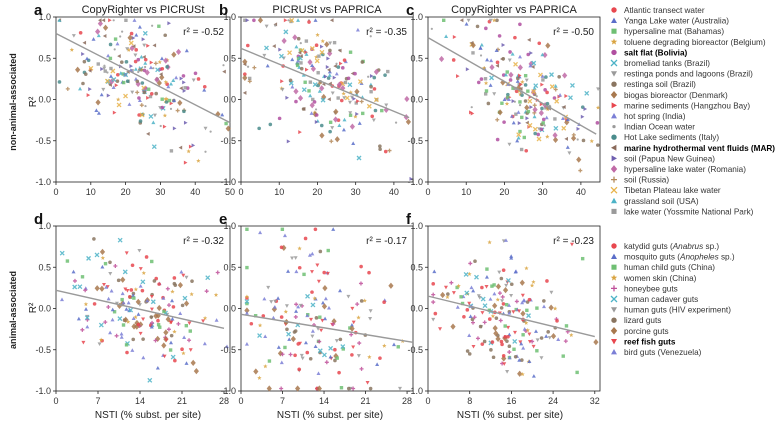 The height and width of the screenshot is (424, 777). I want to click on legend-label: hypersaline mat (Bahamas), so click(674, 31).